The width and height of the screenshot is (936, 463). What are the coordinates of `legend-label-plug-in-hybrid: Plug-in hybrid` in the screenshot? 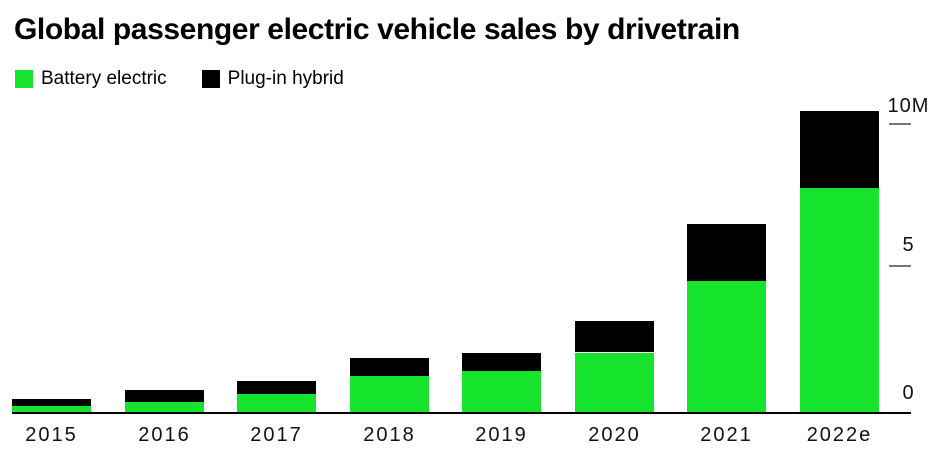 It's located at (285, 78).